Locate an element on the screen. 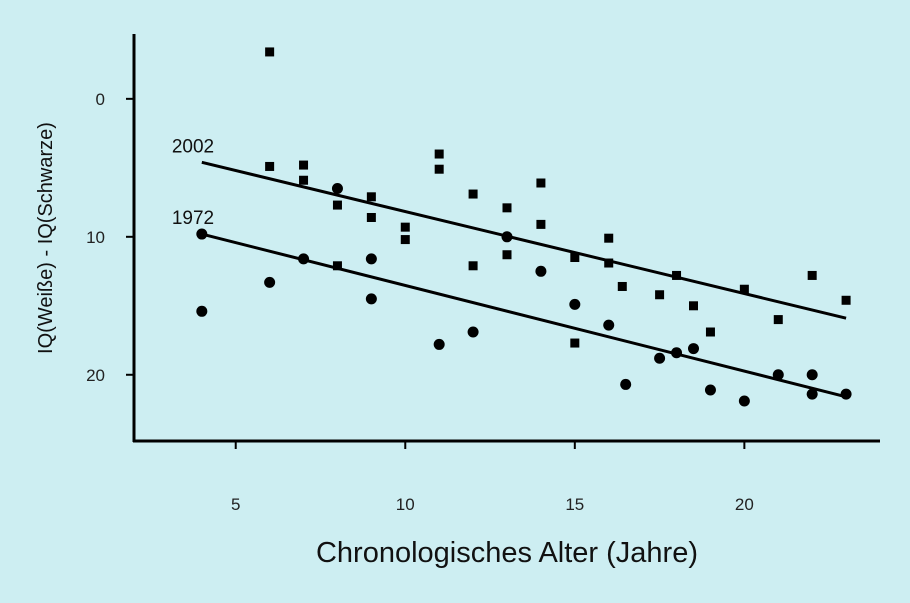 This screenshot has height=603, width=910. series-label-1972: 1972 is located at coordinates (193, 218).